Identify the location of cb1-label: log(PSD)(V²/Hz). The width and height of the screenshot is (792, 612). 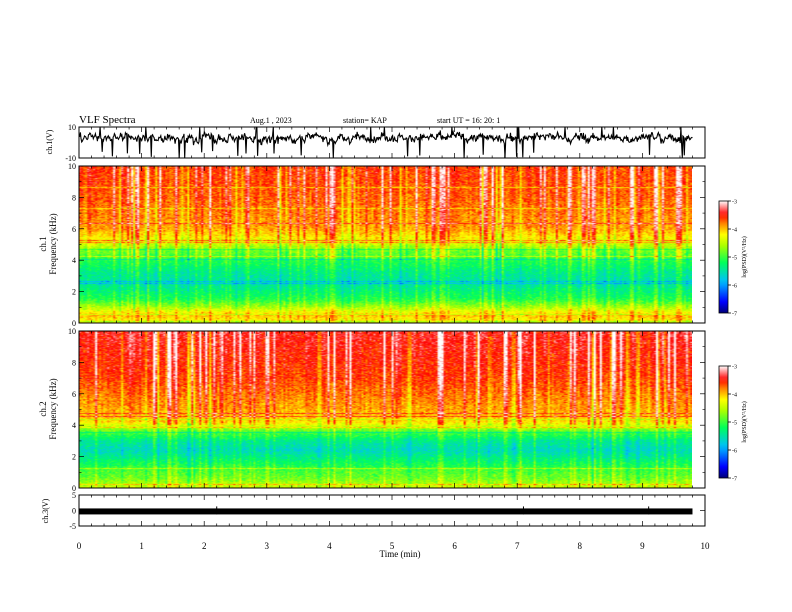
(744, 256).